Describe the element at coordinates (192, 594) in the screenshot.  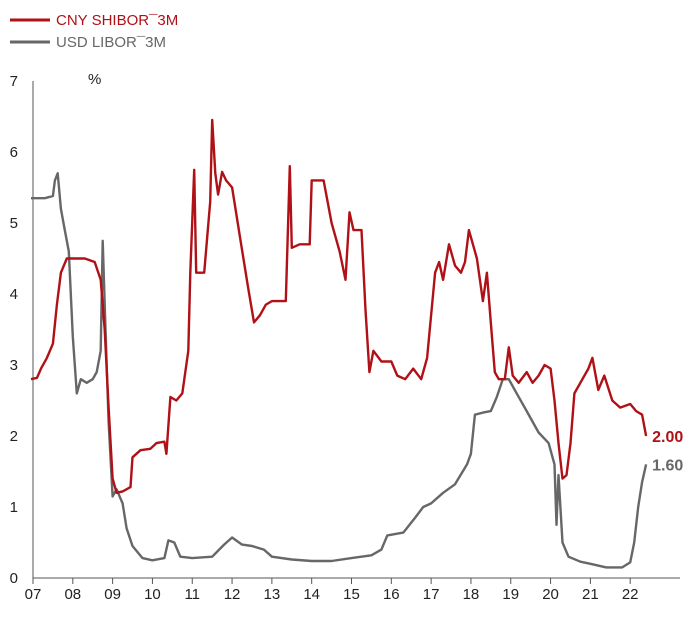
I see `x-tick-label-11: 11` at that location.